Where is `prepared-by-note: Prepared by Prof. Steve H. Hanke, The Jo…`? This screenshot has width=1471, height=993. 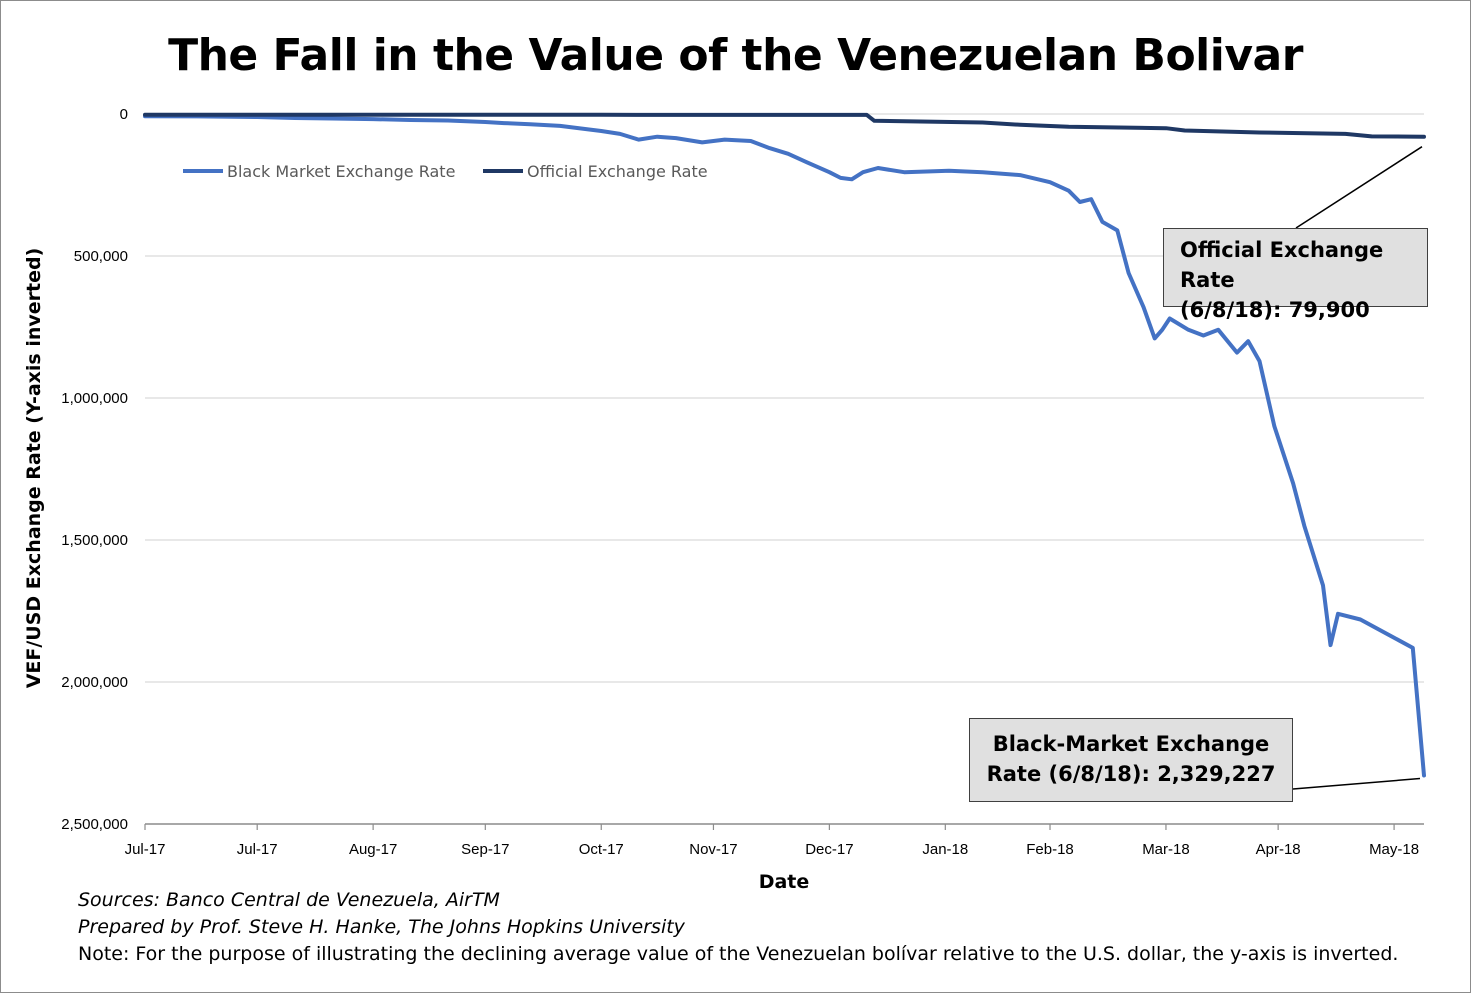
prepared-by-note: Prepared by Prof. Steve H. Hanke, The Jo… is located at coordinates (381, 927).